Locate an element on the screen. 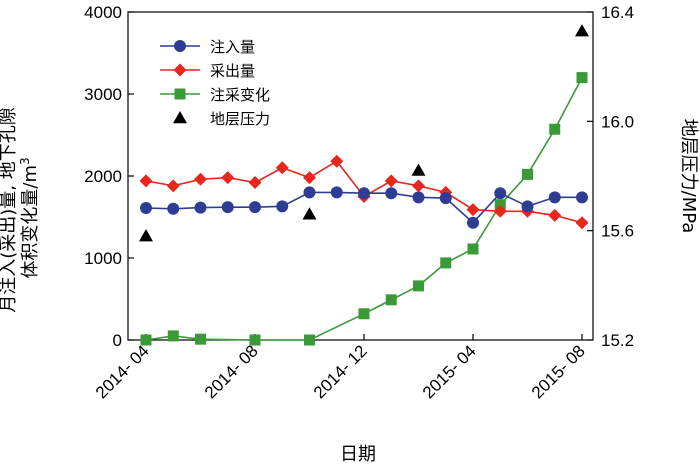 The height and width of the screenshot is (467, 700). x-tick-label: 2014- 08 is located at coordinates (231, 371).